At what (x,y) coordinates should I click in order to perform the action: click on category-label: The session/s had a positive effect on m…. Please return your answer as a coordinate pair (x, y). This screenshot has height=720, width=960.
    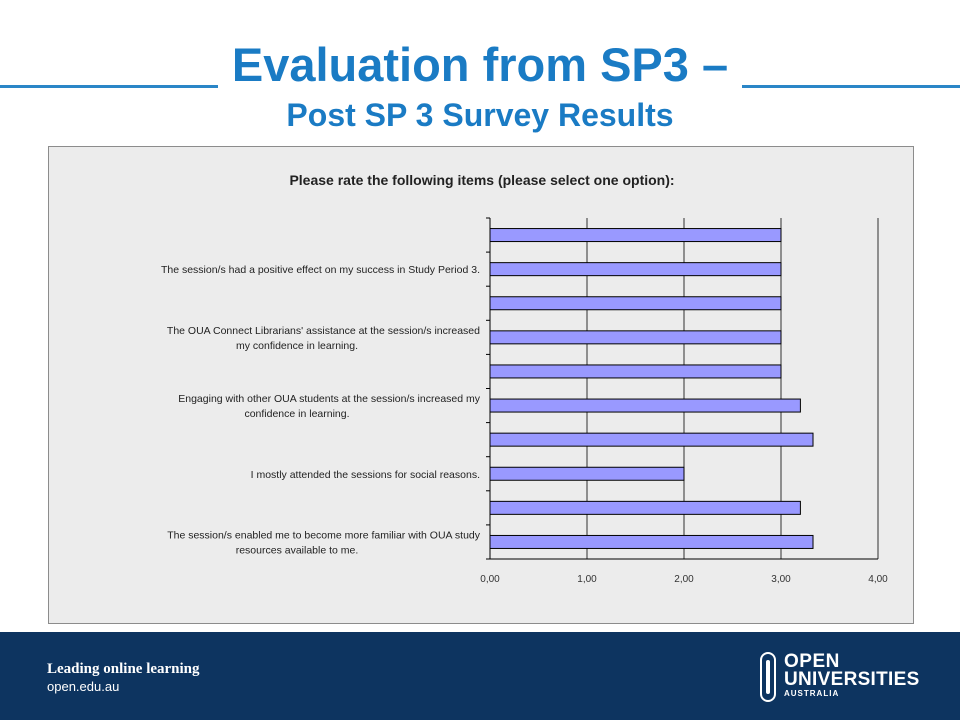
    Looking at the image, I should click on (320, 270).